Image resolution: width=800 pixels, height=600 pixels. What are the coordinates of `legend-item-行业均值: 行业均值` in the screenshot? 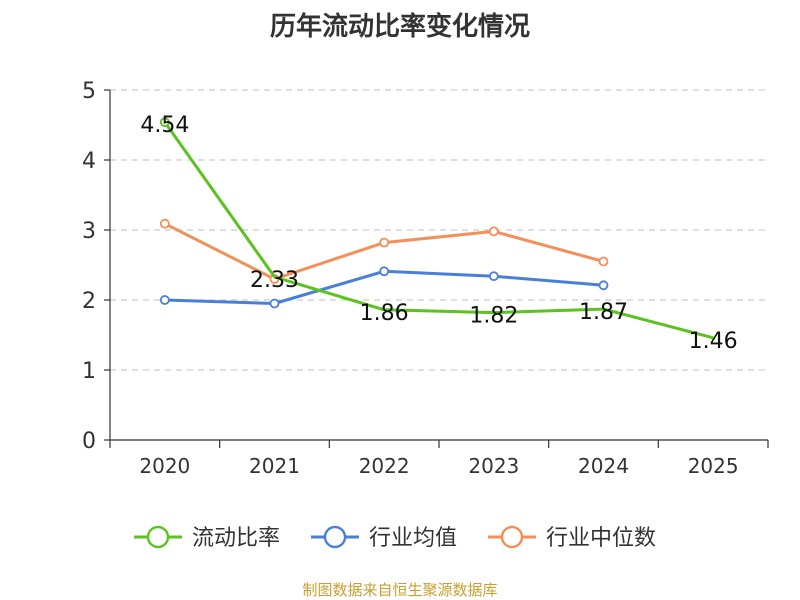 It's located at (384, 538).